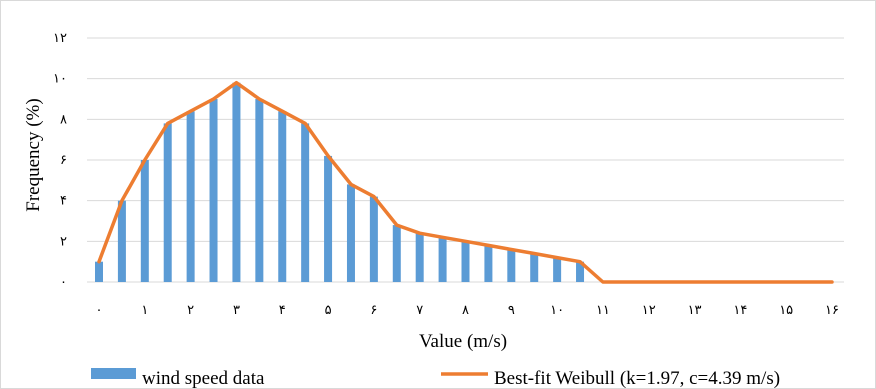 The width and height of the screenshot is (876, 389). Describe the element at coordinates (740, 310) in the screenshot. I see `x-tick-label-14: ۱۴` at that location.